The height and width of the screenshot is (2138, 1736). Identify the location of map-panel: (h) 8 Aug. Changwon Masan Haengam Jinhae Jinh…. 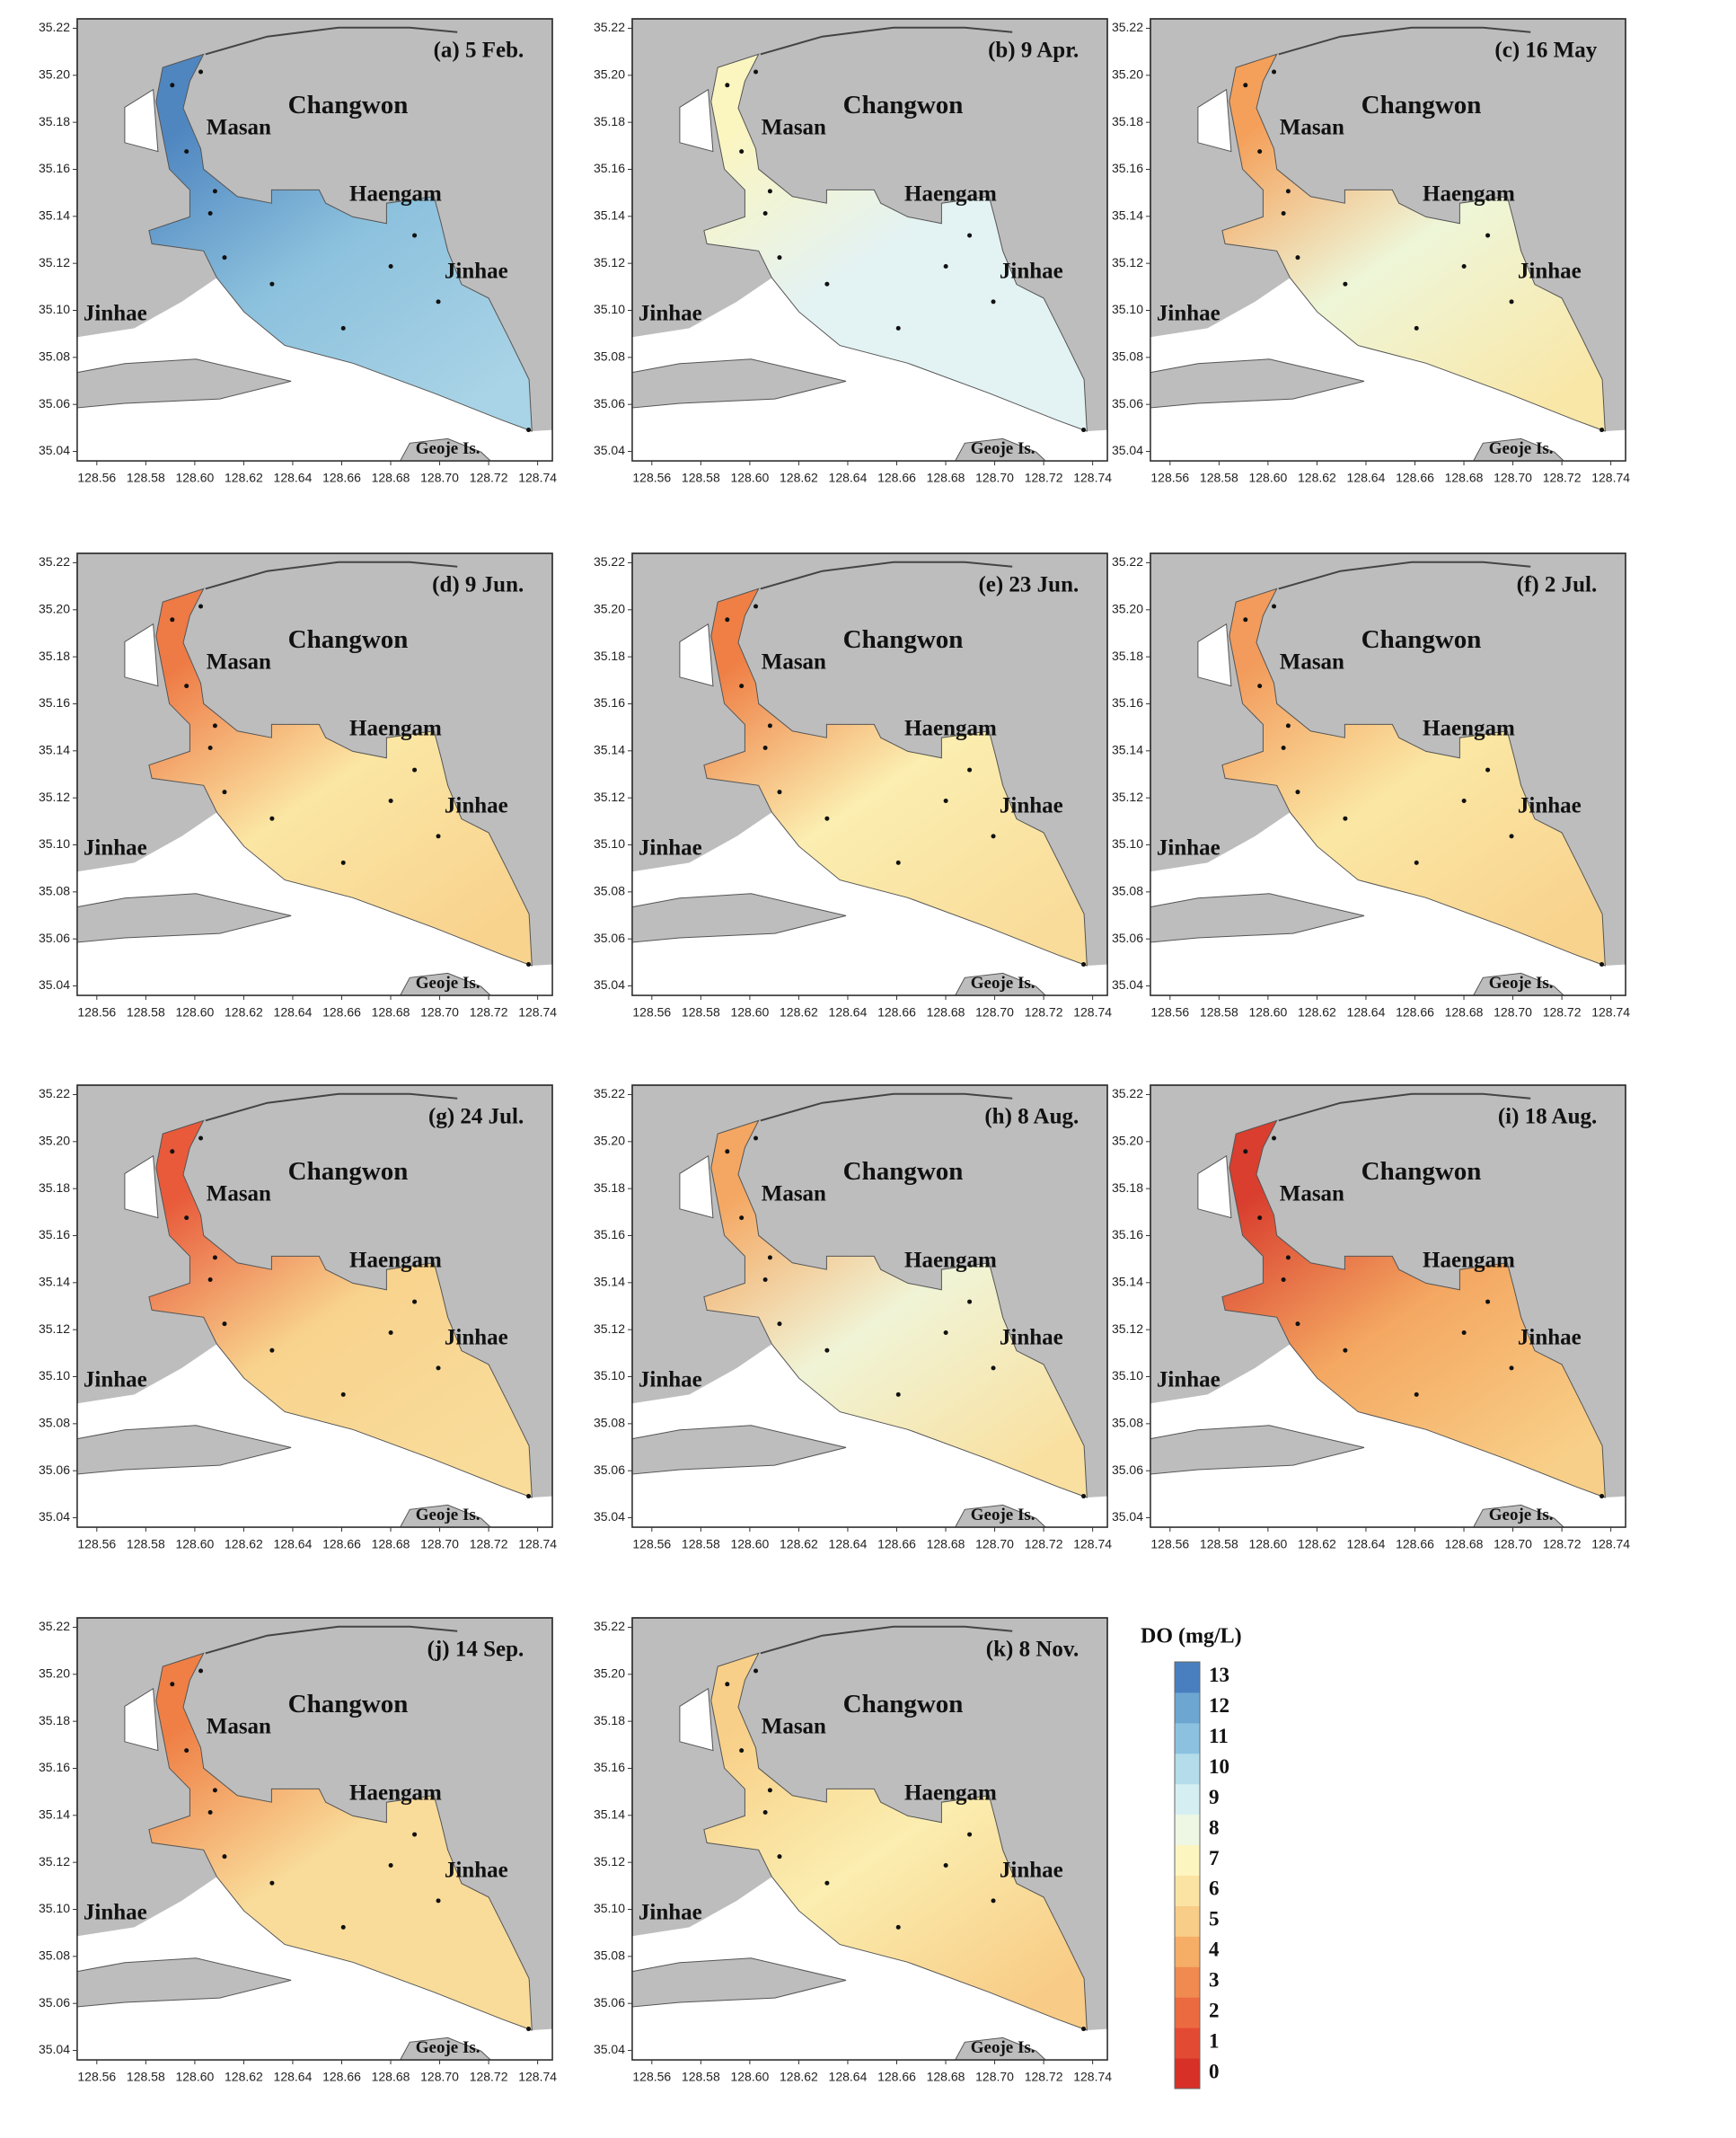
(853, 1317).